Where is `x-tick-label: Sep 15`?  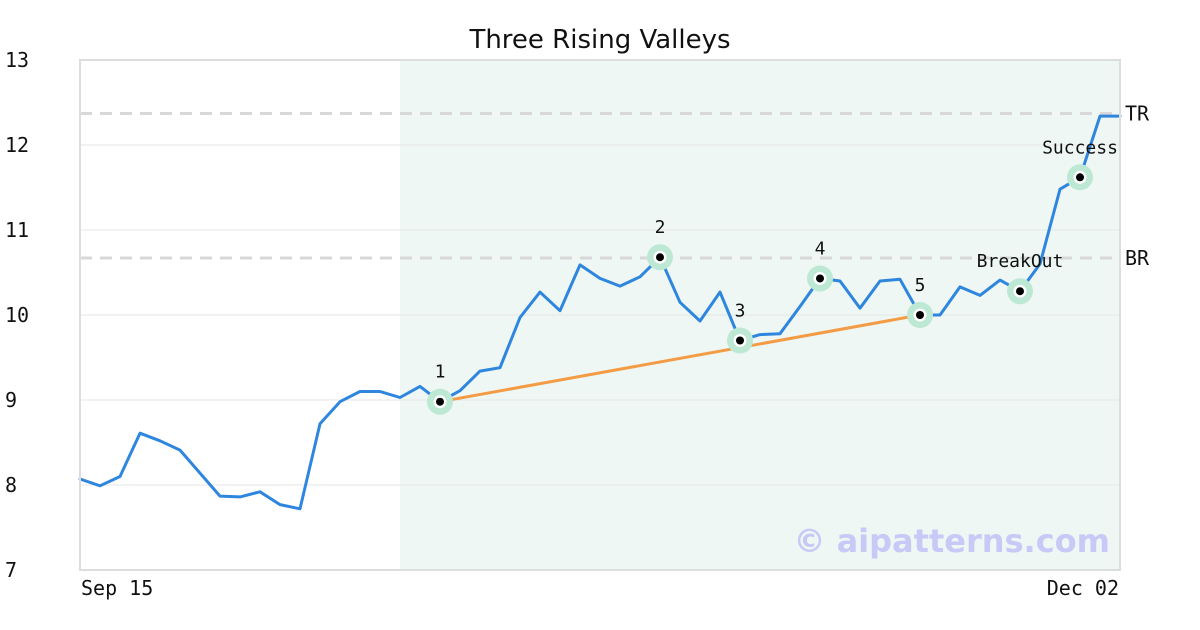
x-tick-label: Sep 15 is located at coordinates (117, 588).